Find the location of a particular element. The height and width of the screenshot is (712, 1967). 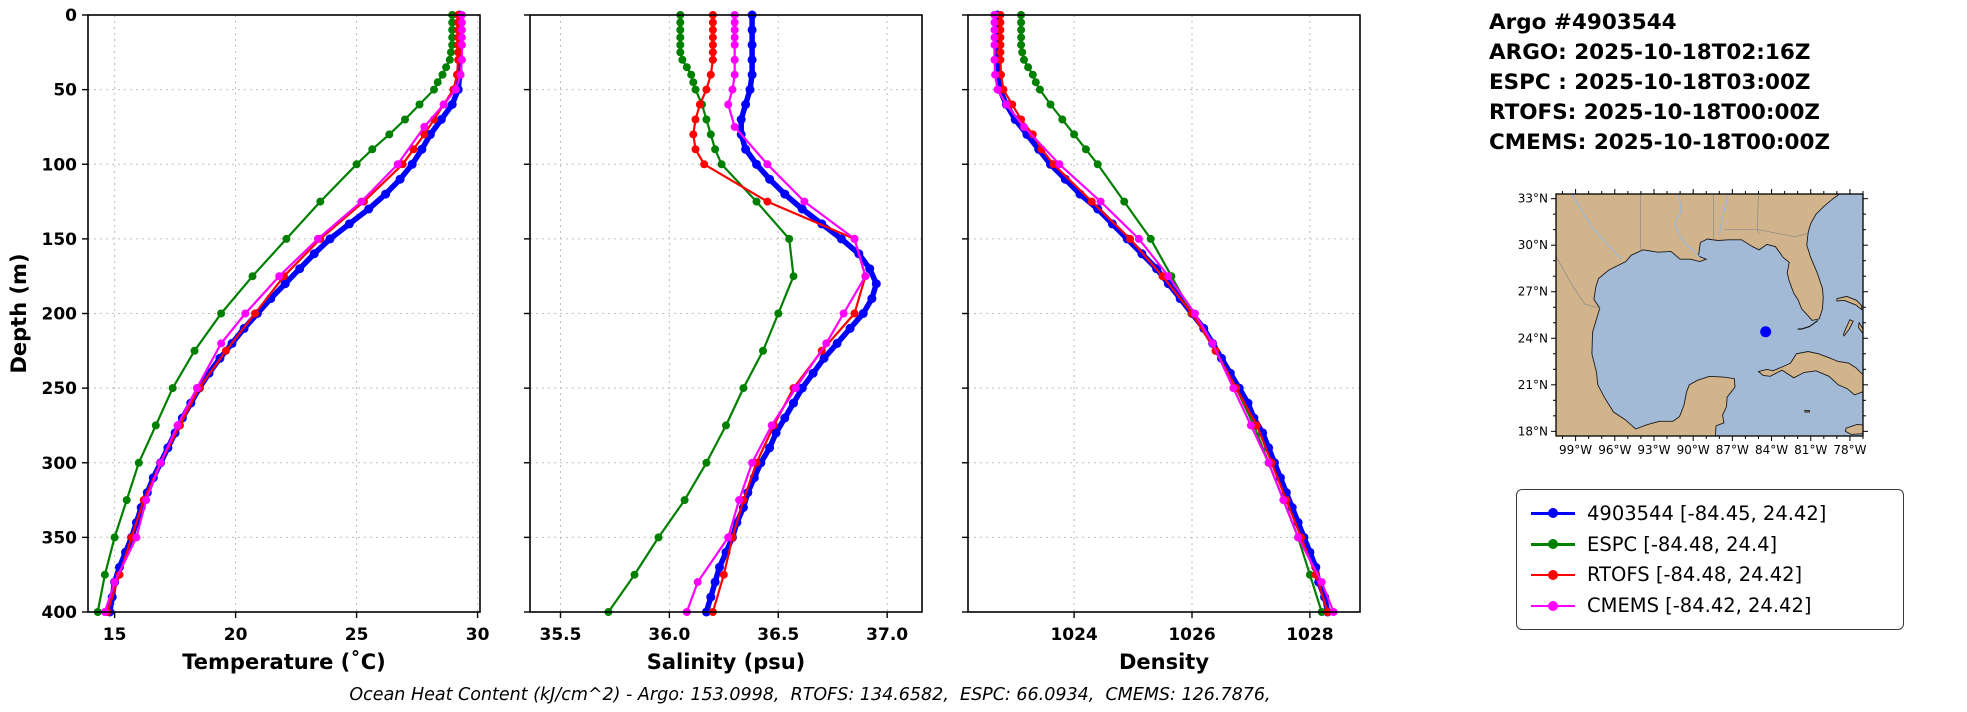

page-title: Argo #4903544 is located at coordinates (1583, 22).